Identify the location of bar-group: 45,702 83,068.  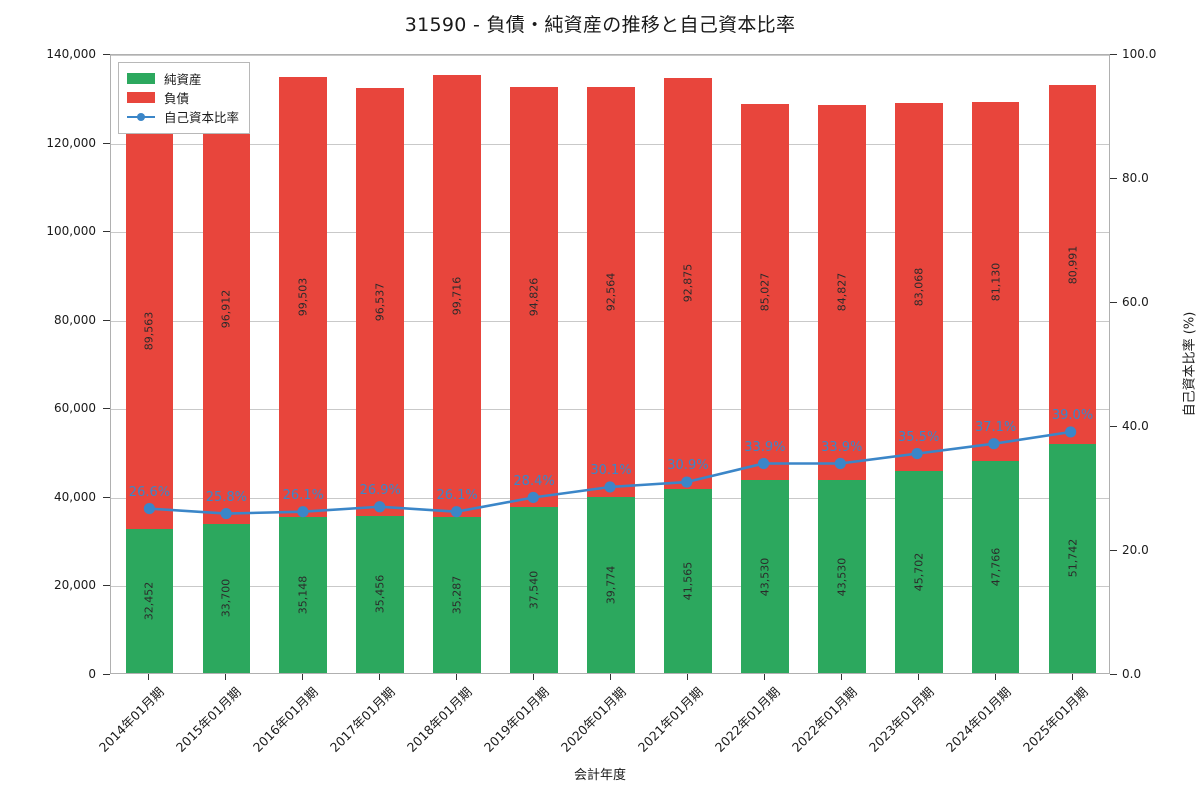
(918, 363).